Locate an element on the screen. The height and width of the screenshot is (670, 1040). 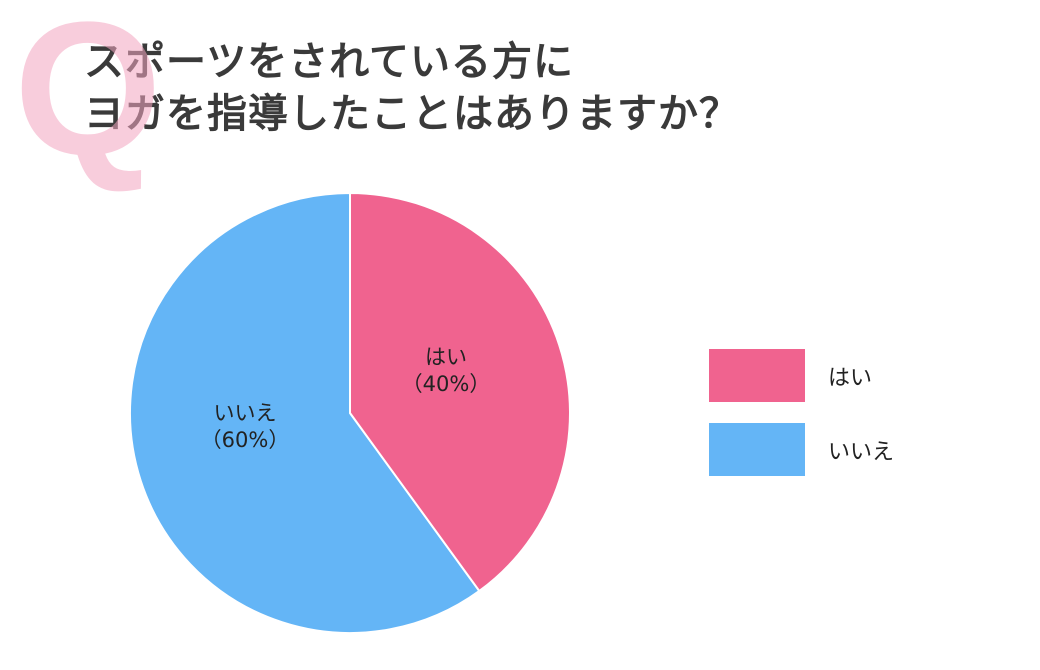
slice-label-no-pct: （60%） is located at coordinates (245, 440).